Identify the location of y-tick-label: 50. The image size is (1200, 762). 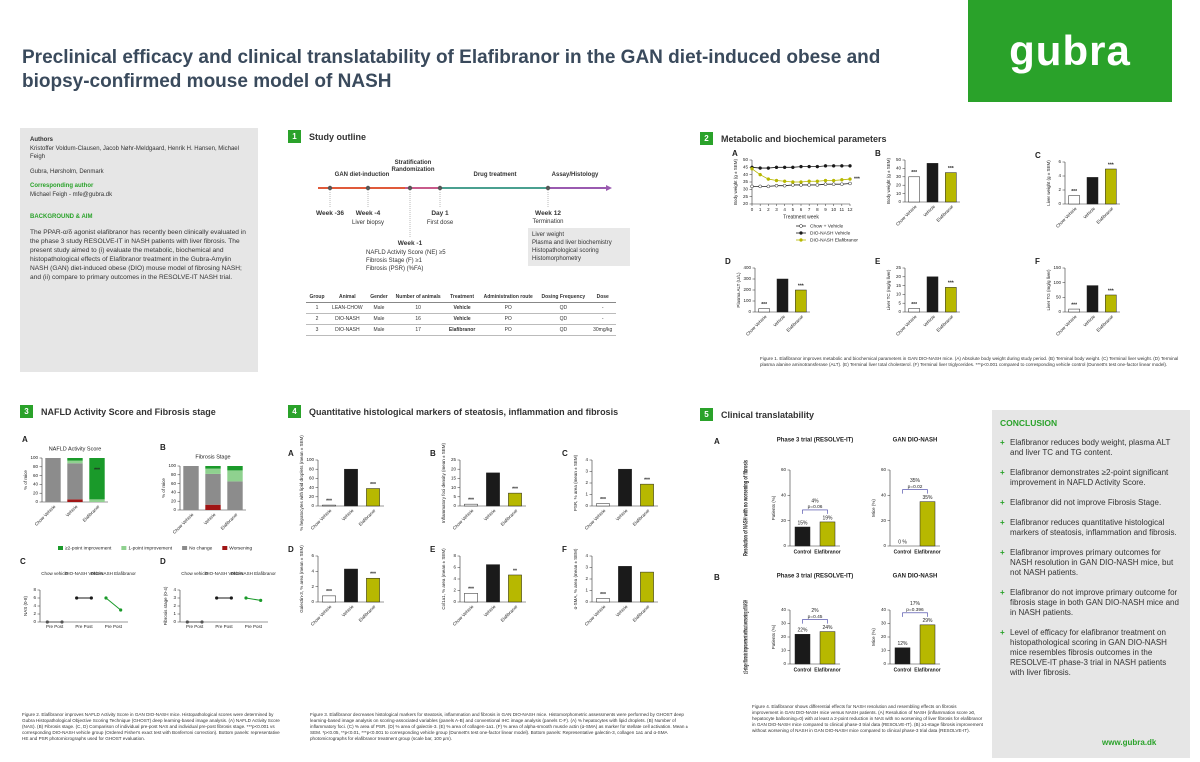
(1059, 297).